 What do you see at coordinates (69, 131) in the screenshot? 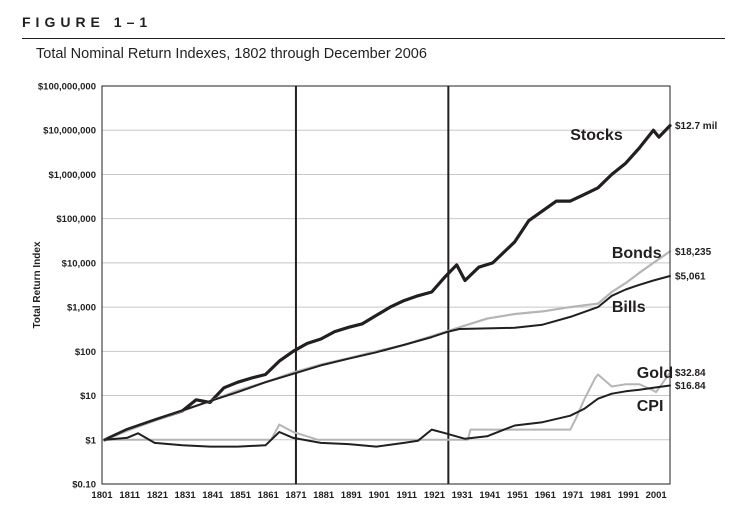
I see `y-tick-label: $10,000,000` at bounding box center [69, 131].